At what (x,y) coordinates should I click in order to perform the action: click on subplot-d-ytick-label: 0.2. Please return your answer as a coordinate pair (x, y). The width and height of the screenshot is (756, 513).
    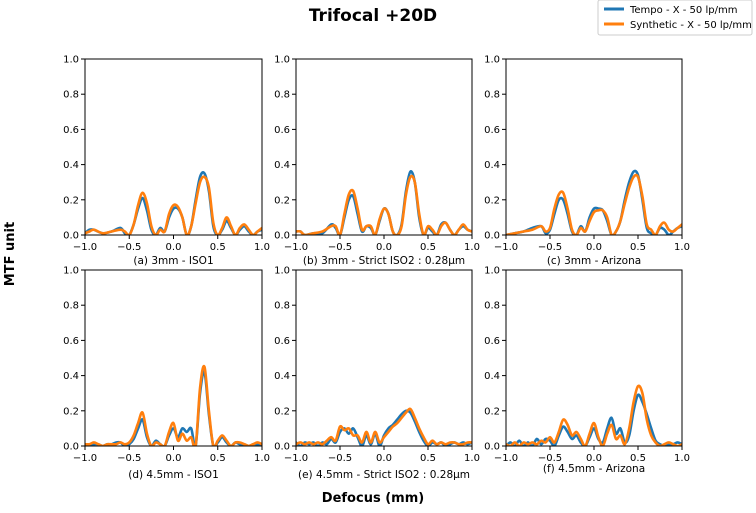
    Looking at the image, I should click on (71, 411).